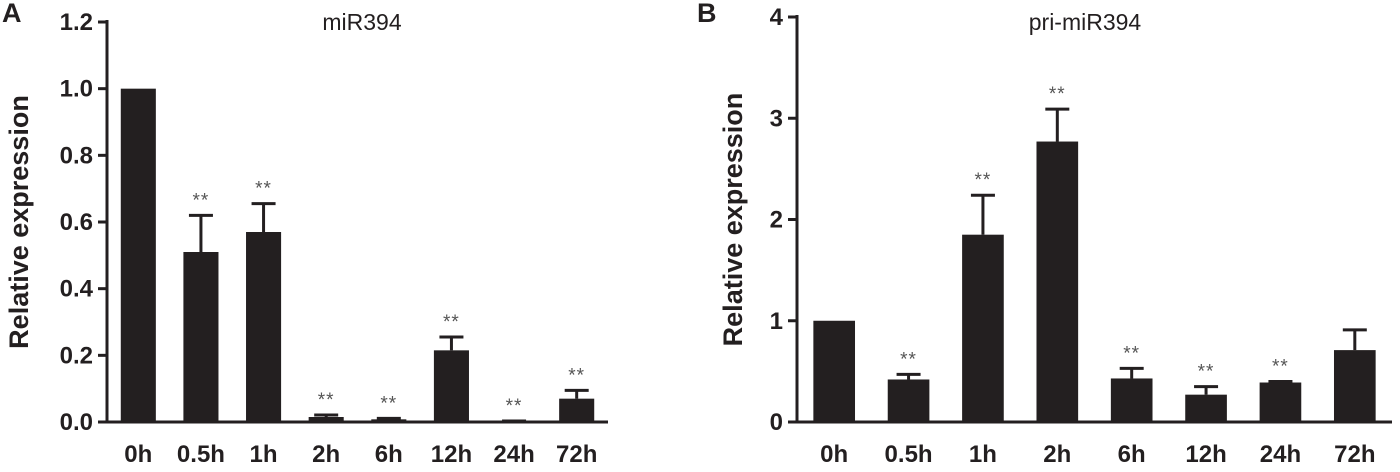 The width and height of the screenshot is (1400, 472). Describe the element at coordinates (76, 222) in the screenshot. I see `y-tick-label: 0.6` at that location.